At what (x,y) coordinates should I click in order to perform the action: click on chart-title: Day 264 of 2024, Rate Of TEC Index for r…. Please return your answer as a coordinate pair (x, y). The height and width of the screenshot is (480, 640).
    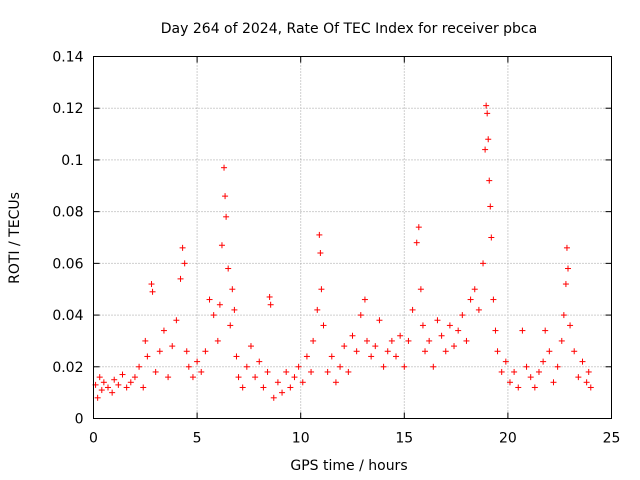
    Looking at the image, I should click on (349, 29).